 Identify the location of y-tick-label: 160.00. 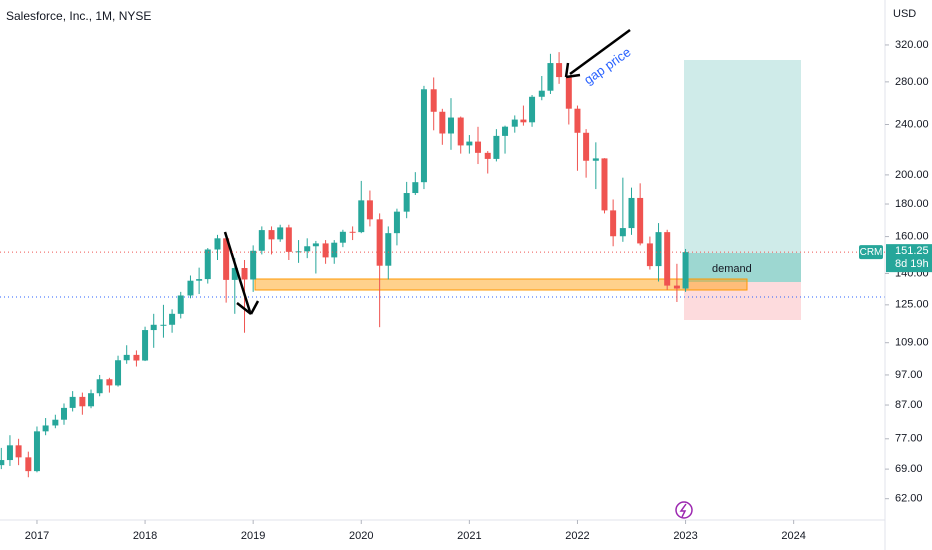
(912, 236).